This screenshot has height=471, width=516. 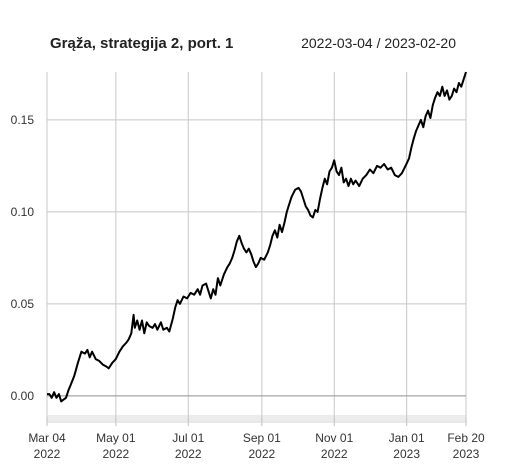 What do you see at coordinates (23, 212) in the screenshot?
I see `y-tick-label: 0.10` at bounding box center [23, 212].